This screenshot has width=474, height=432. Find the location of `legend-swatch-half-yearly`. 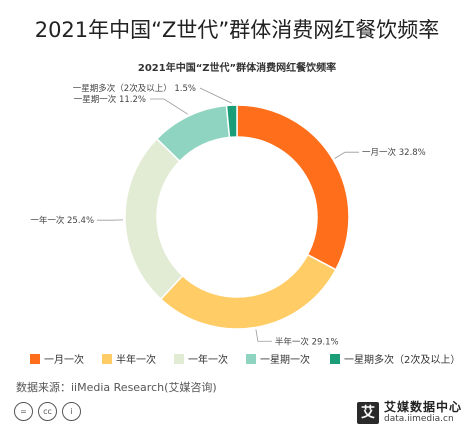

legend-swatch-half-yearly is located at coordinates (107, 359).